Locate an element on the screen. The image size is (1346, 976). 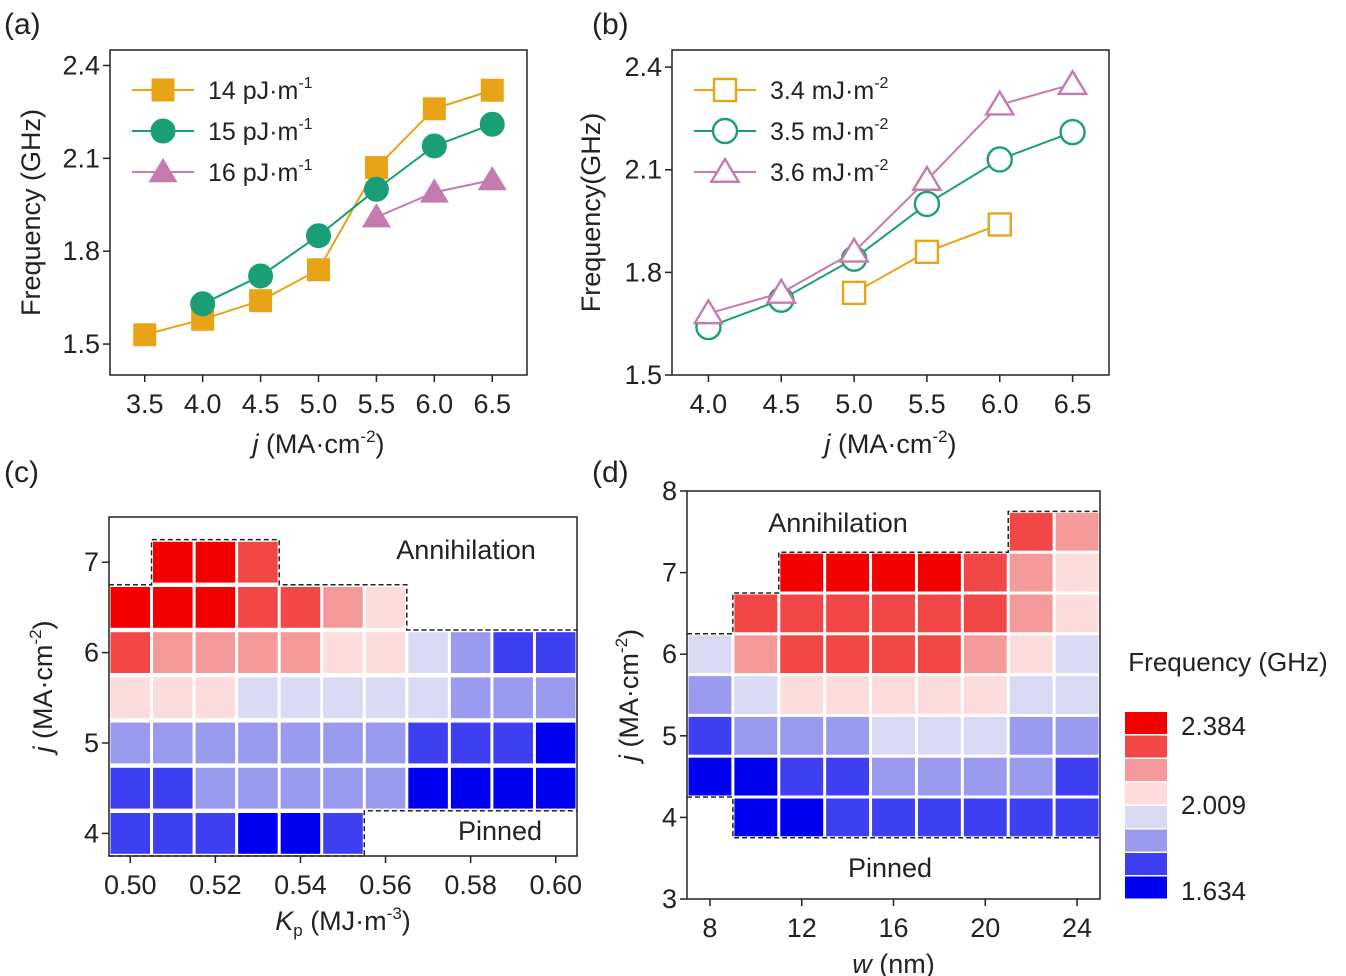
x-tick-label: 20 is located at coordinates (985, 928).